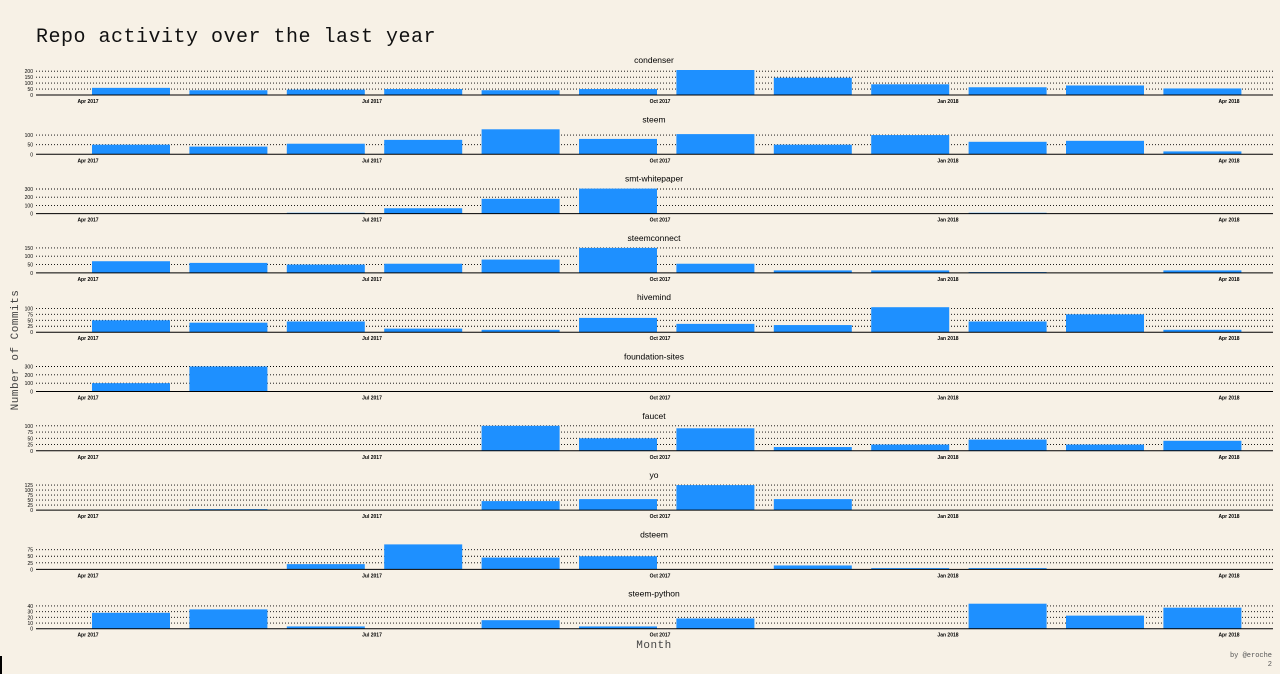  Describe the element at coordinates (29, 486) in the screenshot. I see `y-tick-label: 125` at that location.